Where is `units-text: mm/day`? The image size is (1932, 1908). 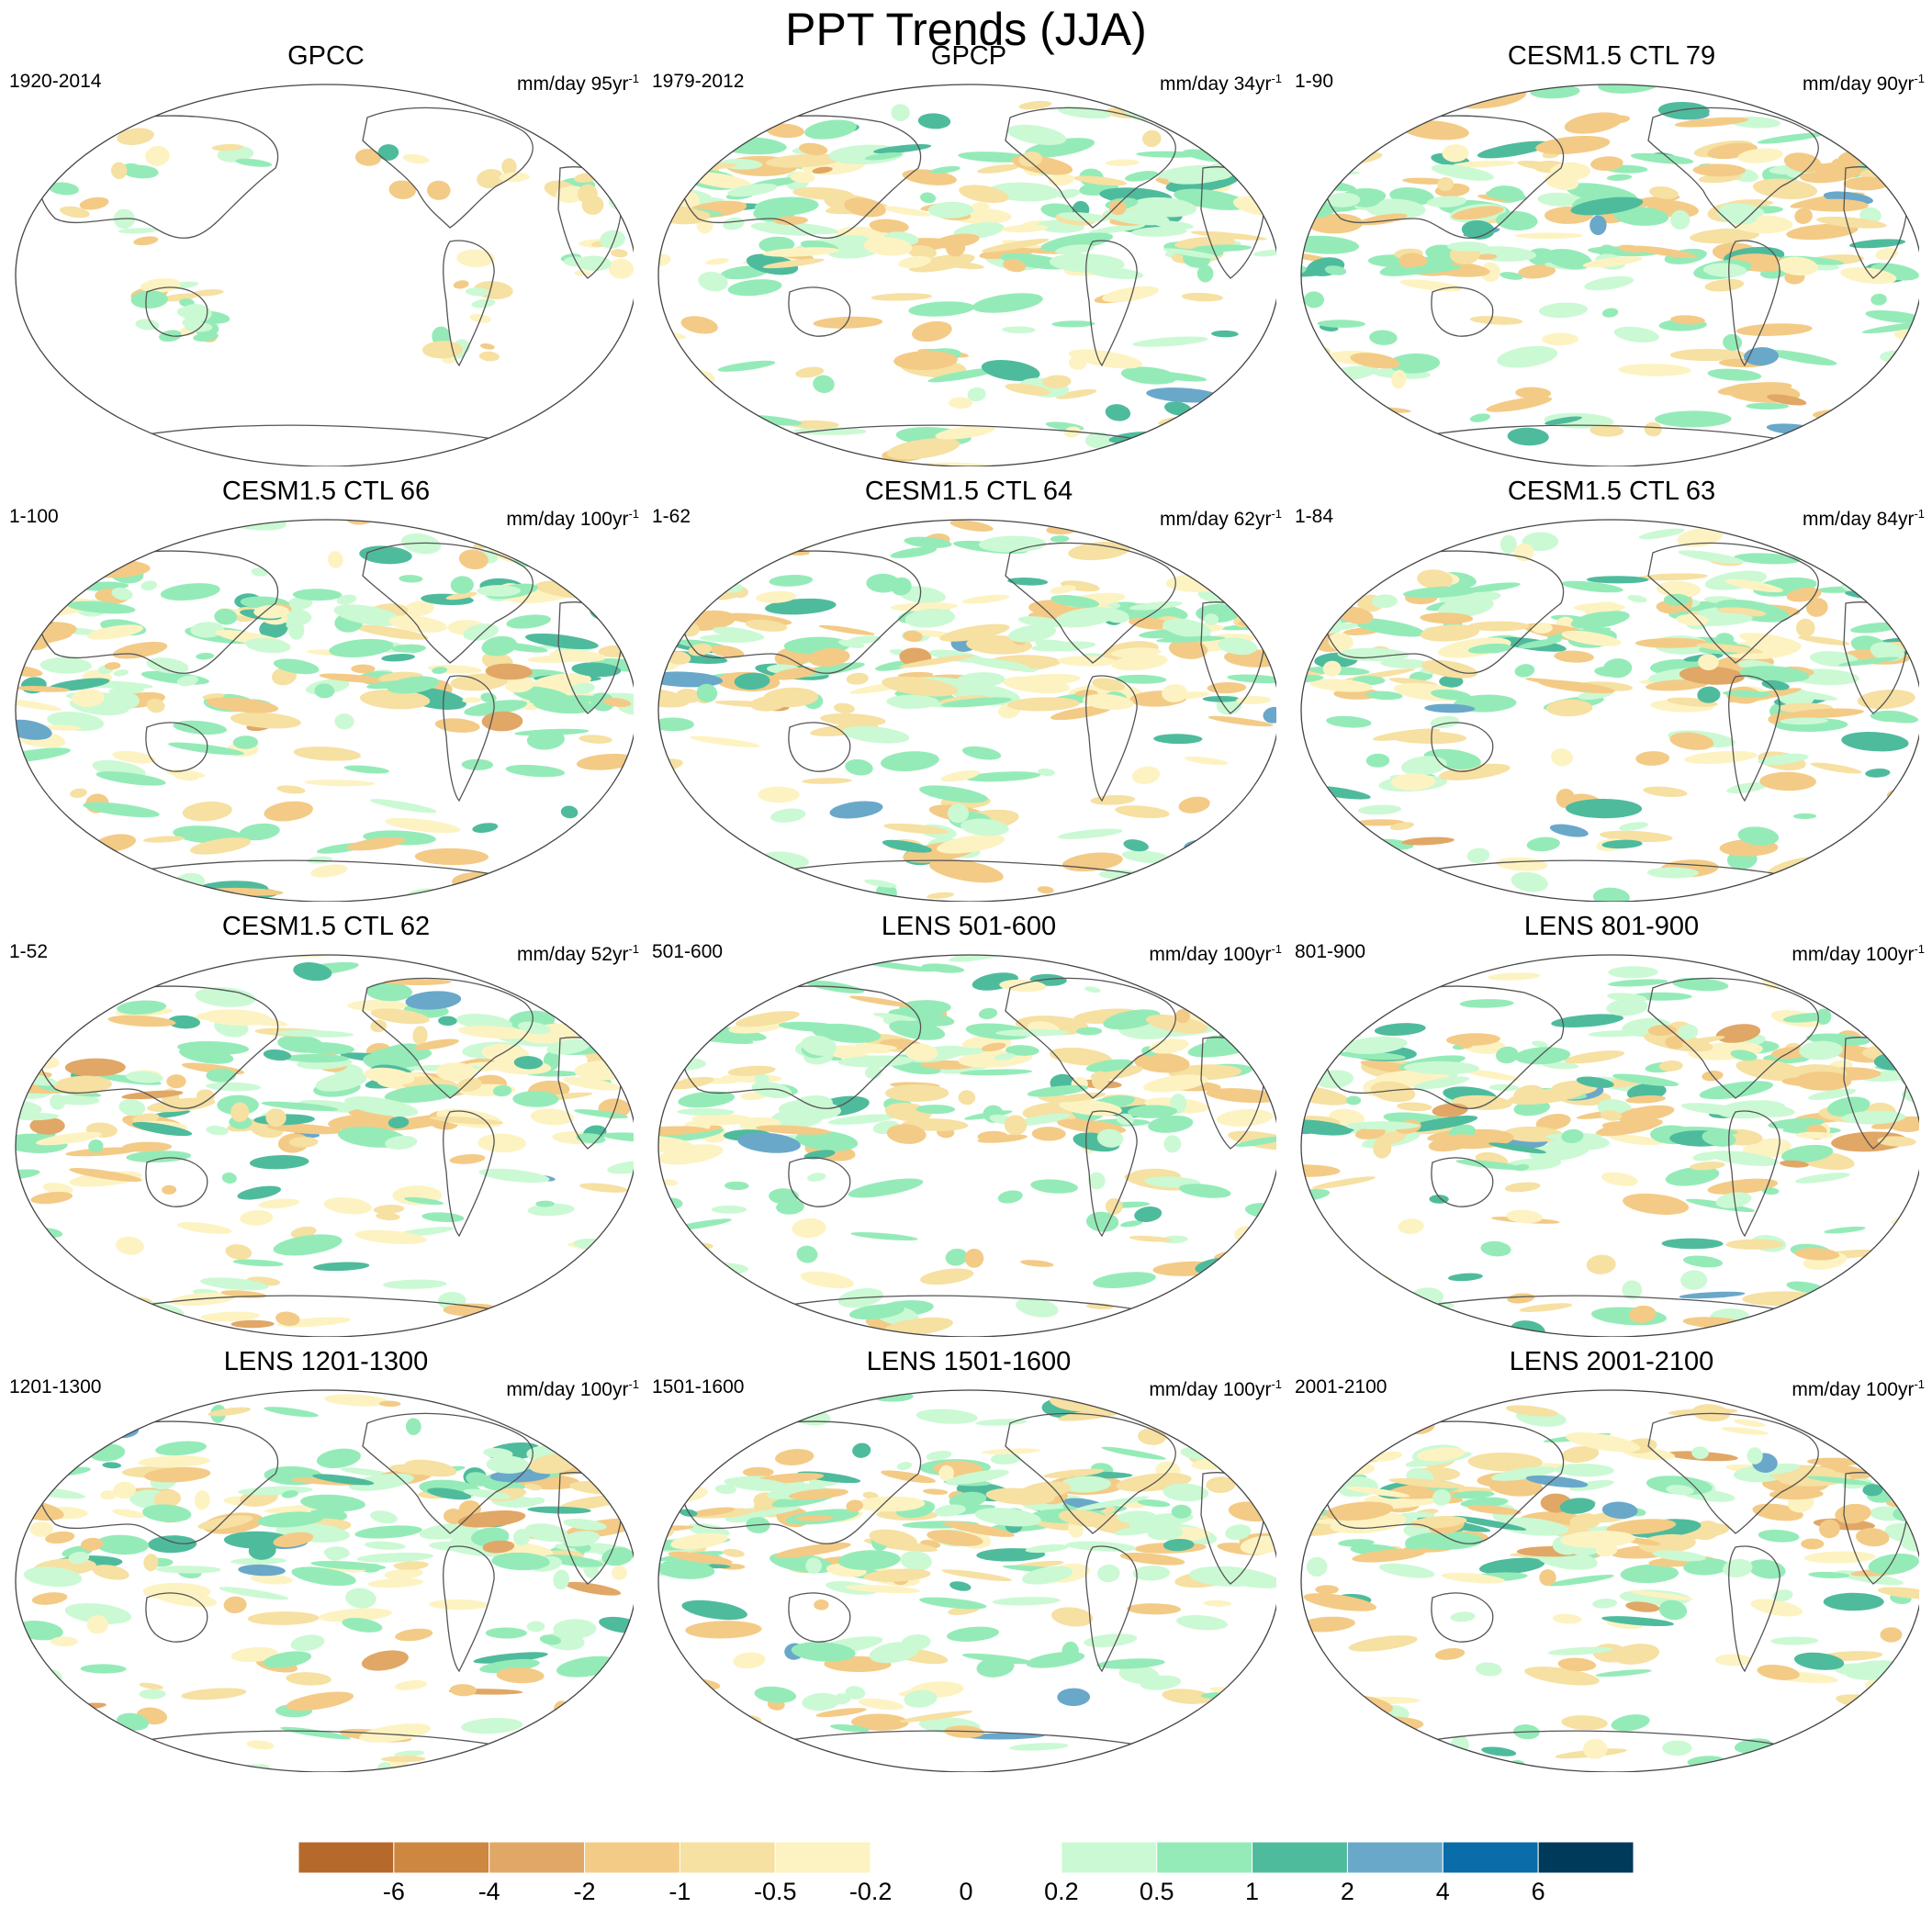
units-text: mm/day is located at coordinates (1194, 519).